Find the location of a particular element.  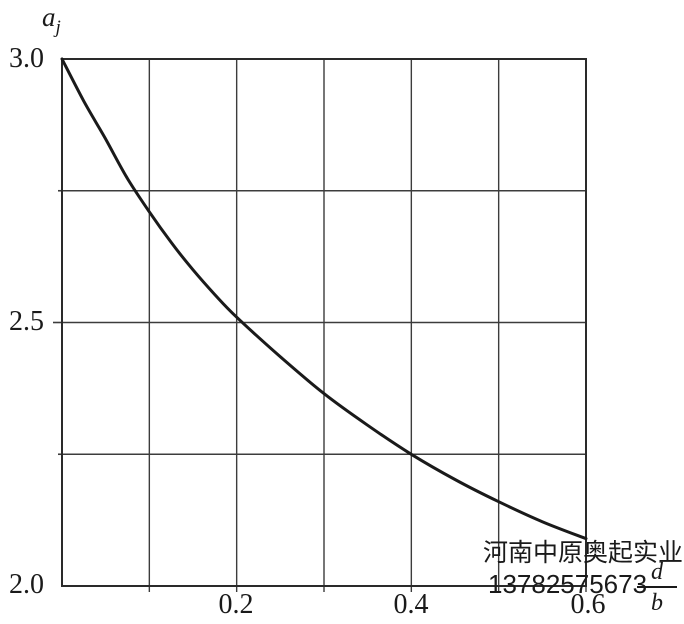

x-axis-title-fraction: d b is located at coordinates (657, 587).